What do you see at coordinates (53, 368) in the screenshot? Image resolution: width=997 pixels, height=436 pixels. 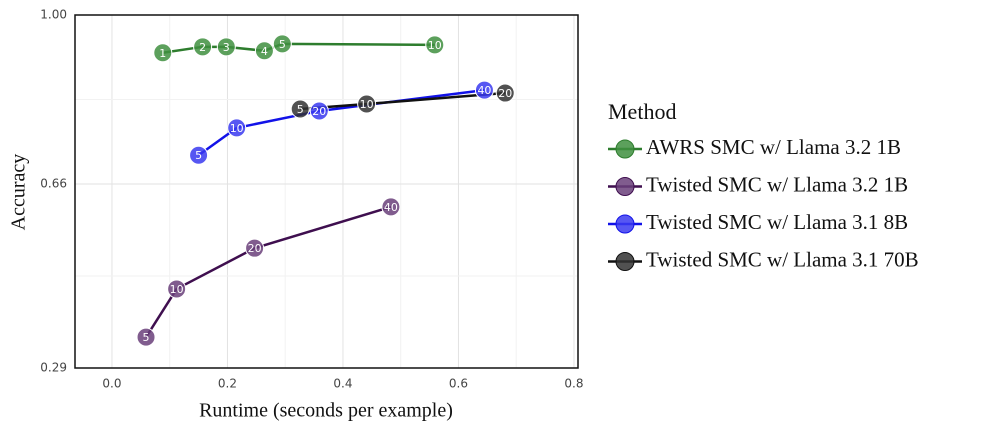 I see `y-tick-label: 0.29` at bounding box center [53, 368].